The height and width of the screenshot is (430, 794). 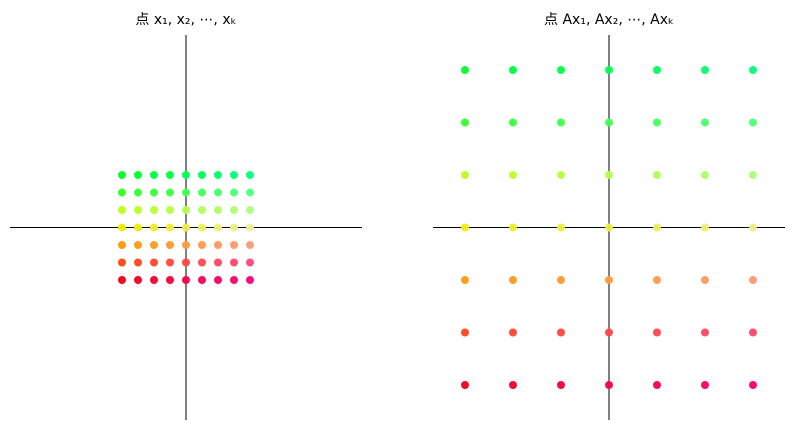 I want to click on chart-title: 点 x₁, x₂, ⋯, xₖ, so click(x=185, y=20).